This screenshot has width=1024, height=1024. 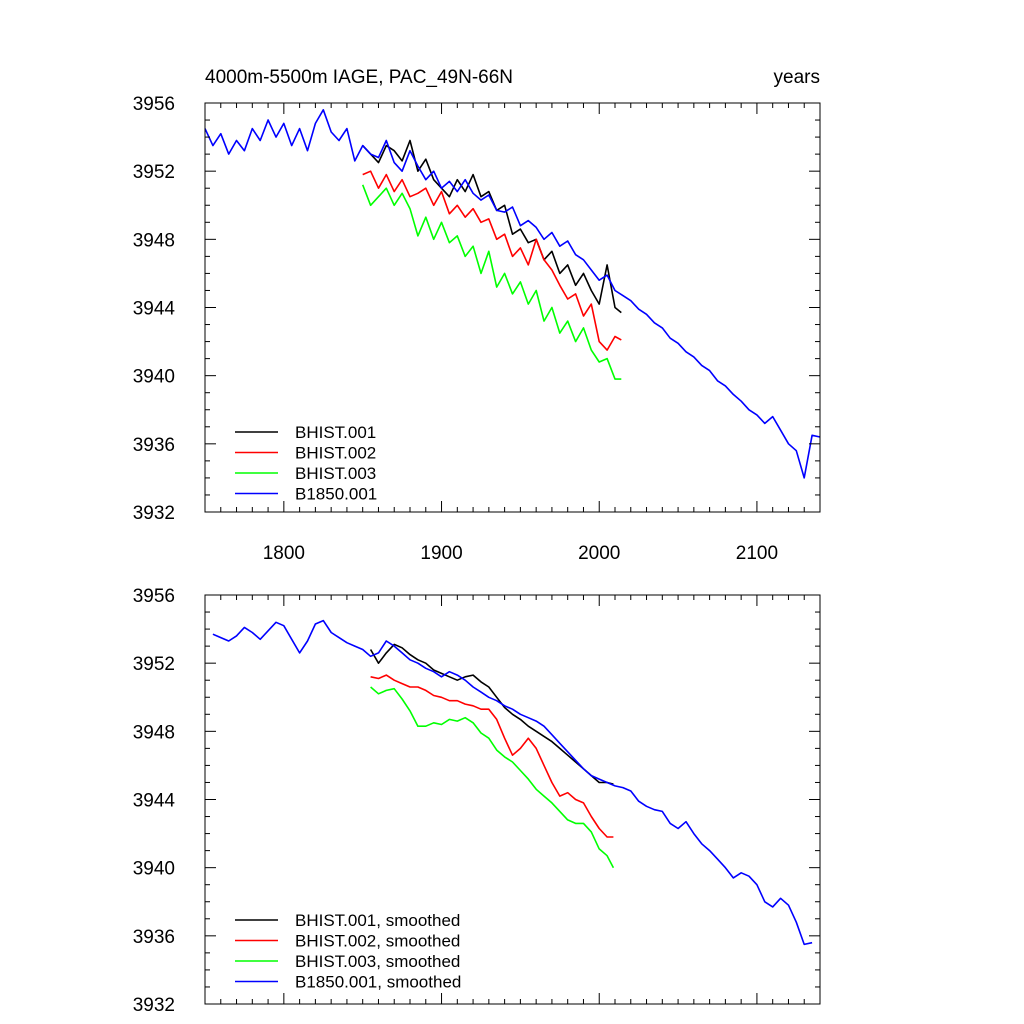 I want to click on top-ytick-label-3944: 3944, so click(x=154, y=309).